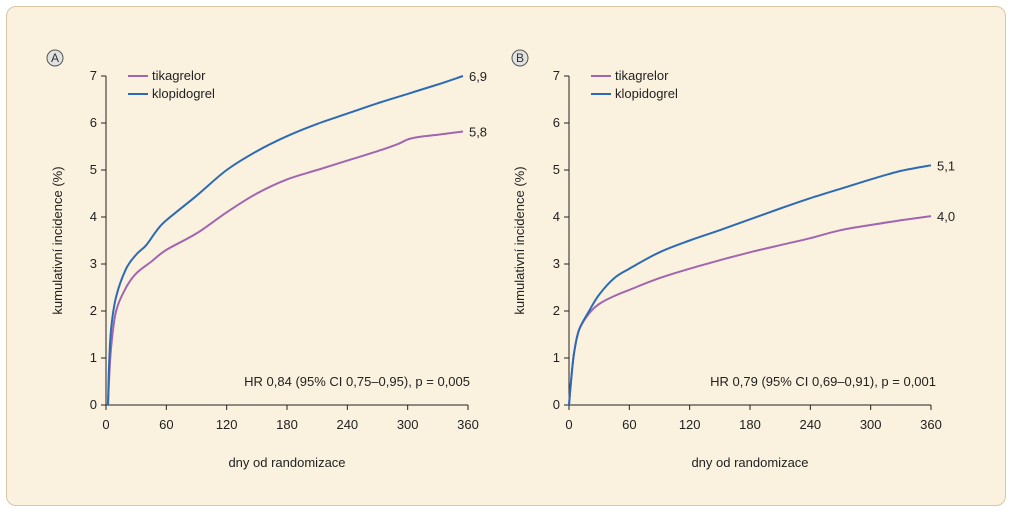 The height and width of the screenshot is (512, 1012). Describe the element at coordinates (357, 381) in the screenshot. I see `hazard-ratio-annotation: HR 0,84 (95% CI 0,75–0,95), p = 0,005` at that location.